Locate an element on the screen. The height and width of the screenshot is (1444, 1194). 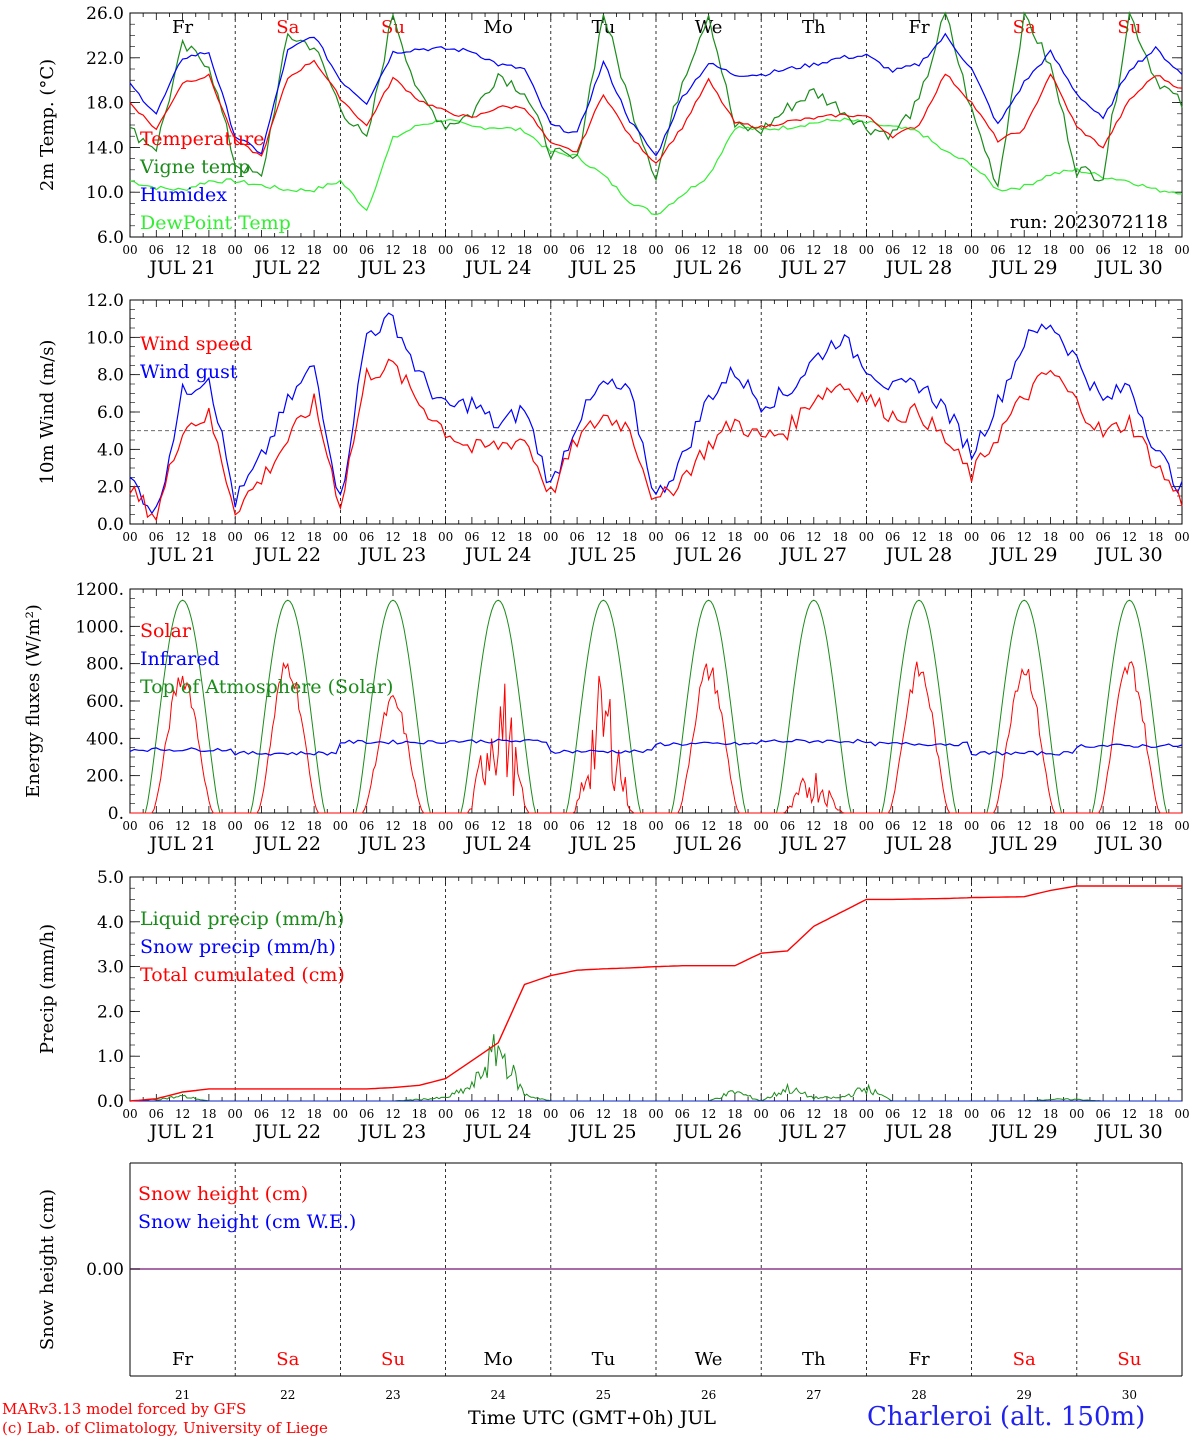
snow-weekday-label: Mo is located at coordinates (498, 1359).